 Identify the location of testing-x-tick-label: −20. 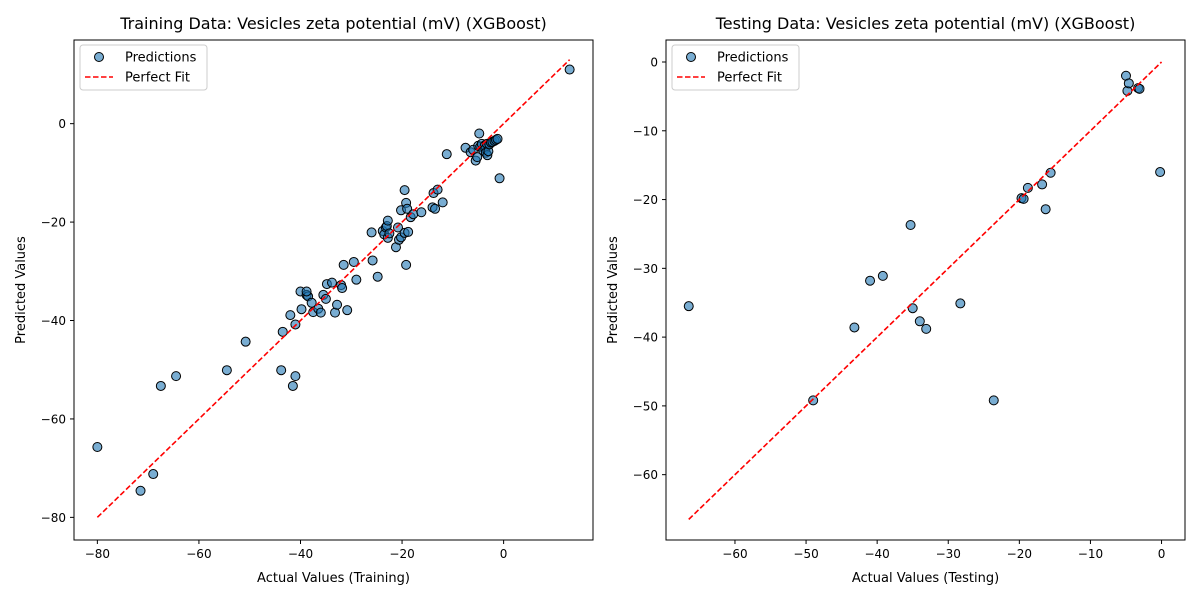
(1019, 554).